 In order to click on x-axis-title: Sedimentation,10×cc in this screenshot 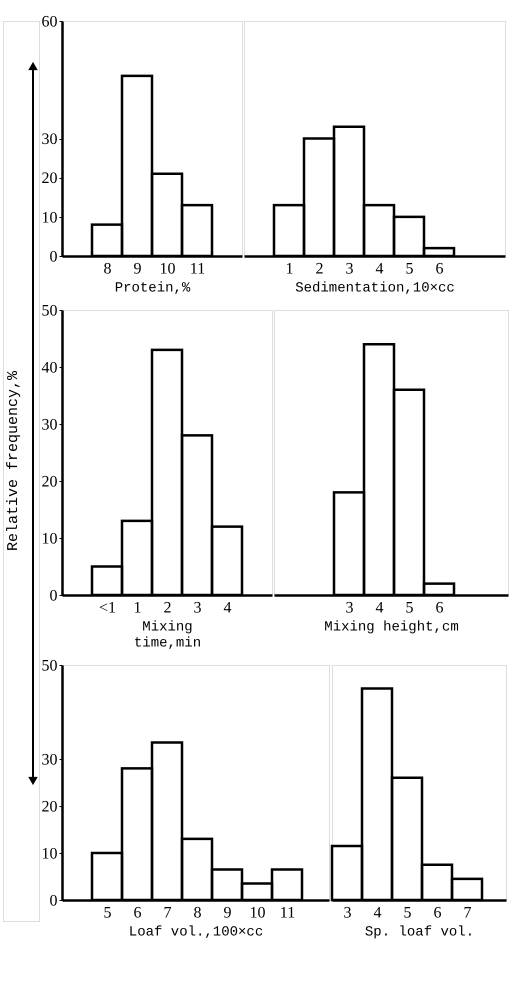, I will do `click(375, 288)`.